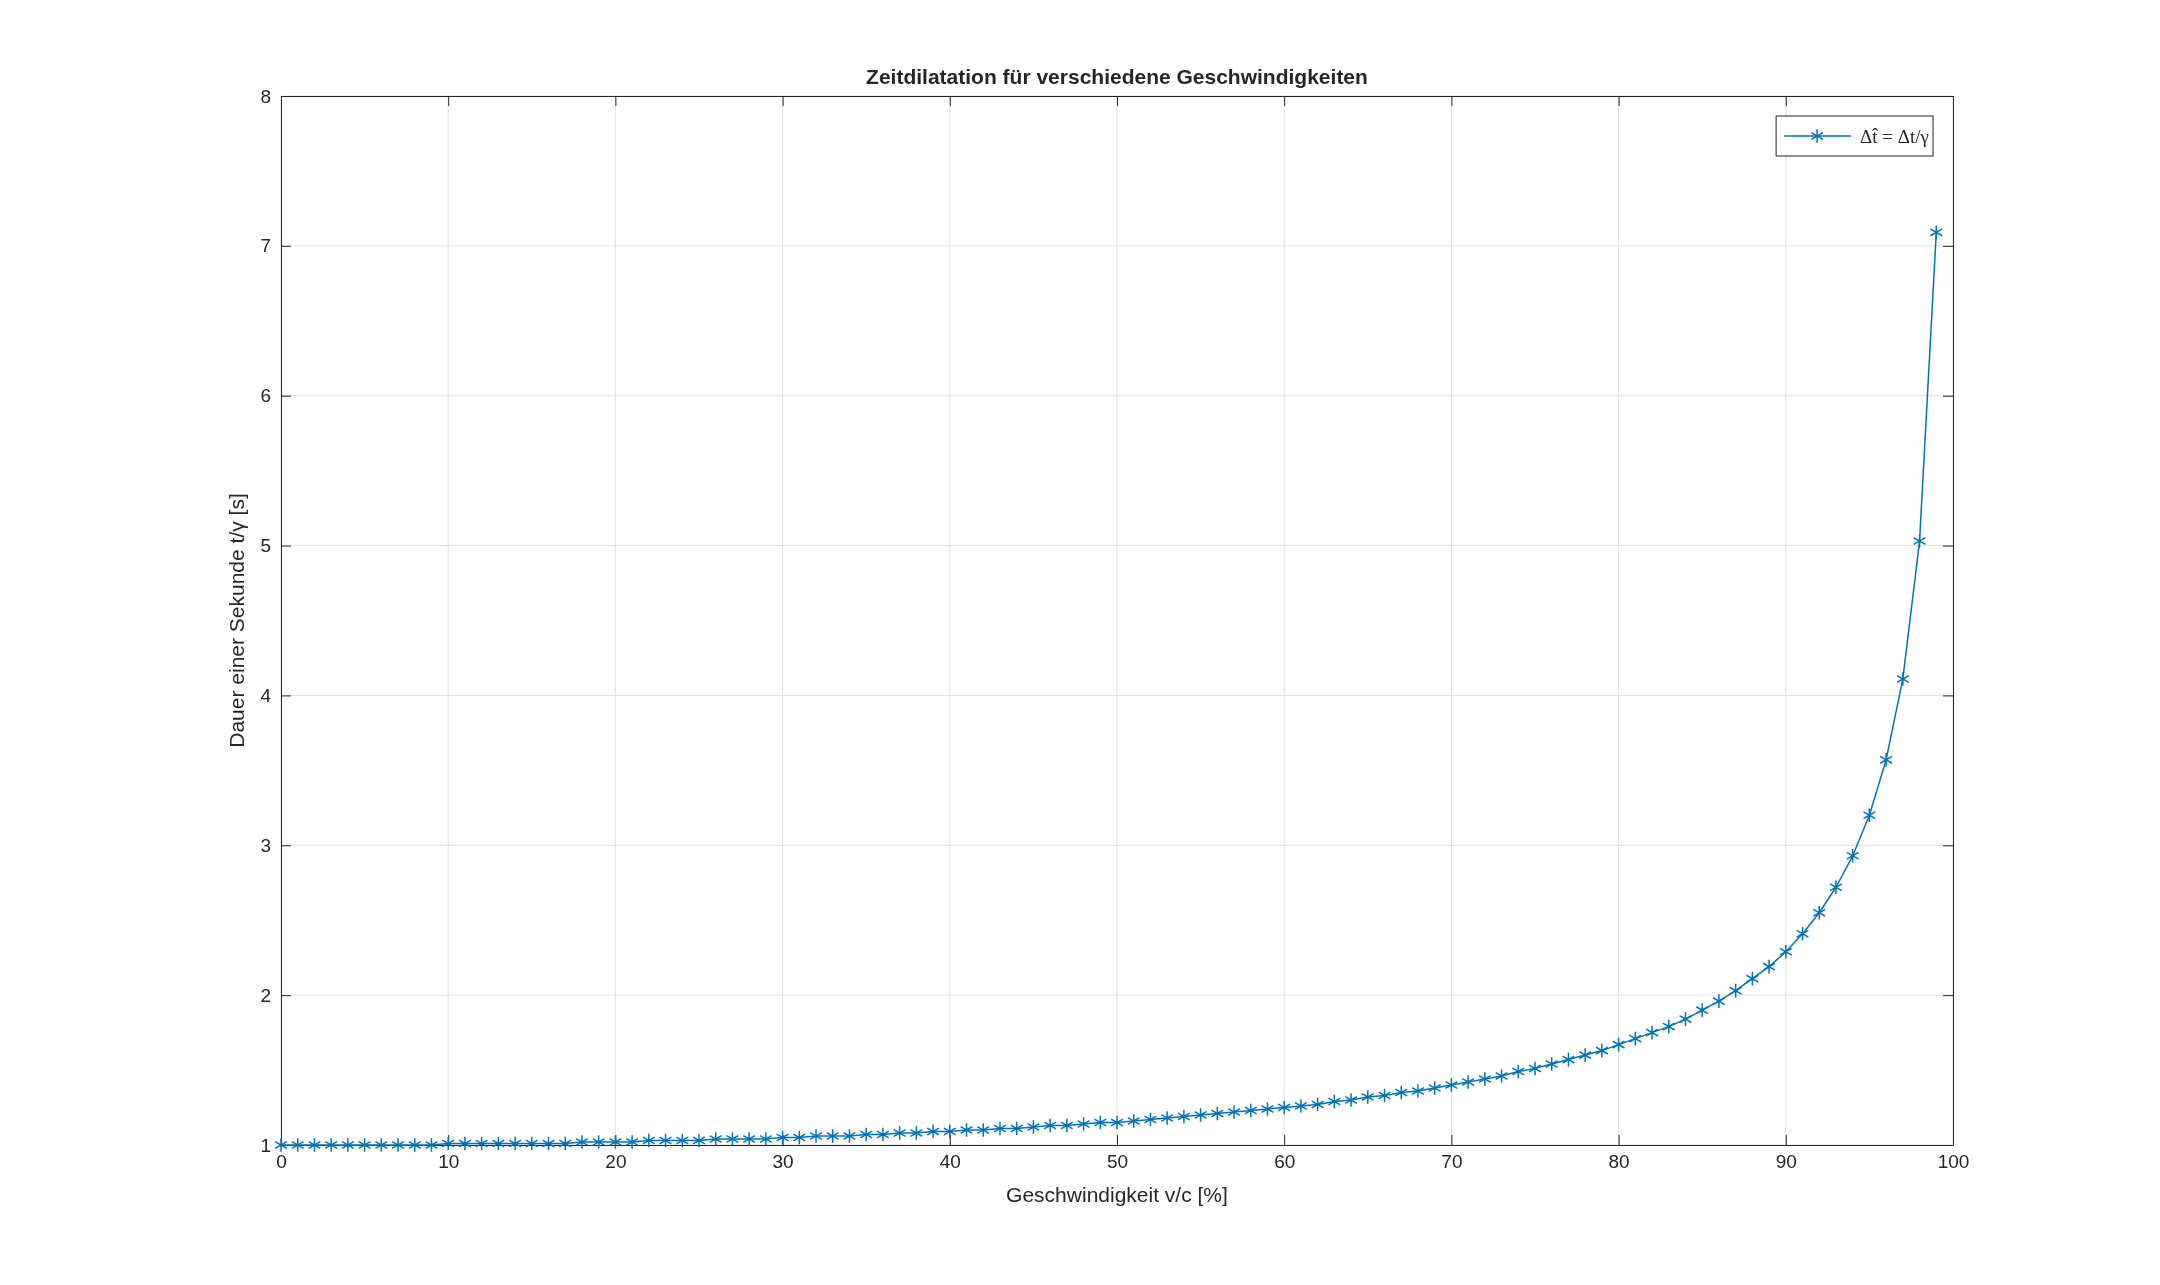 This screenshot has height=1285, width=2160. I want to click on x-tick-label: 50, so click(1117, 1162).